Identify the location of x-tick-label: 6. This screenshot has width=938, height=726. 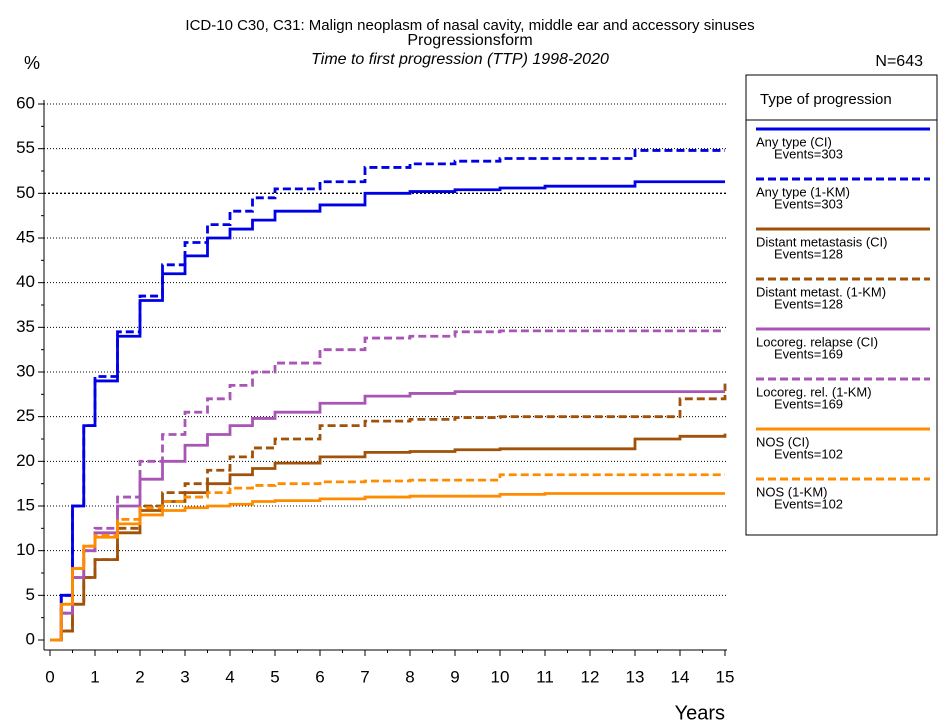
(319, 676).